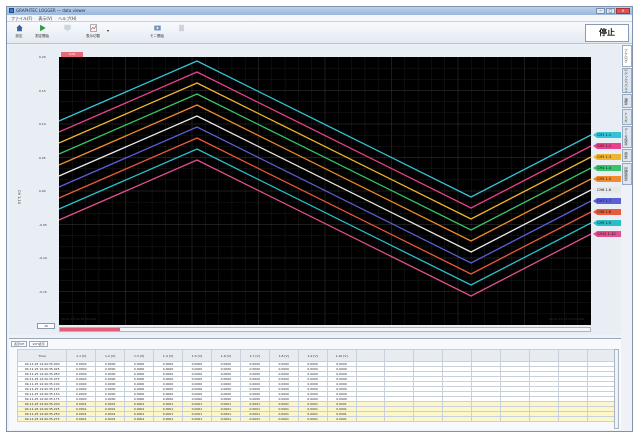  I want to click on minimize-button: –, so click(600, 11).